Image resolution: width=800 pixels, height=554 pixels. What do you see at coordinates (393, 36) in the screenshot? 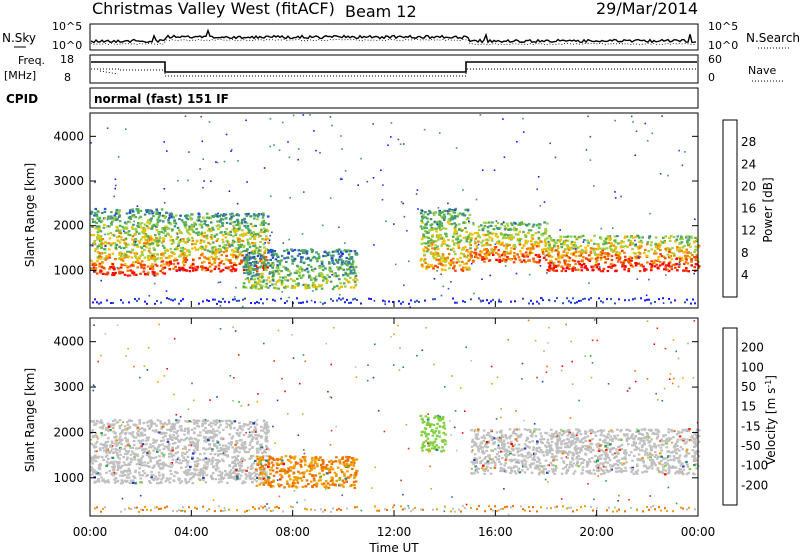
I see `noise-sky-series` at bounding box center [393, 36].